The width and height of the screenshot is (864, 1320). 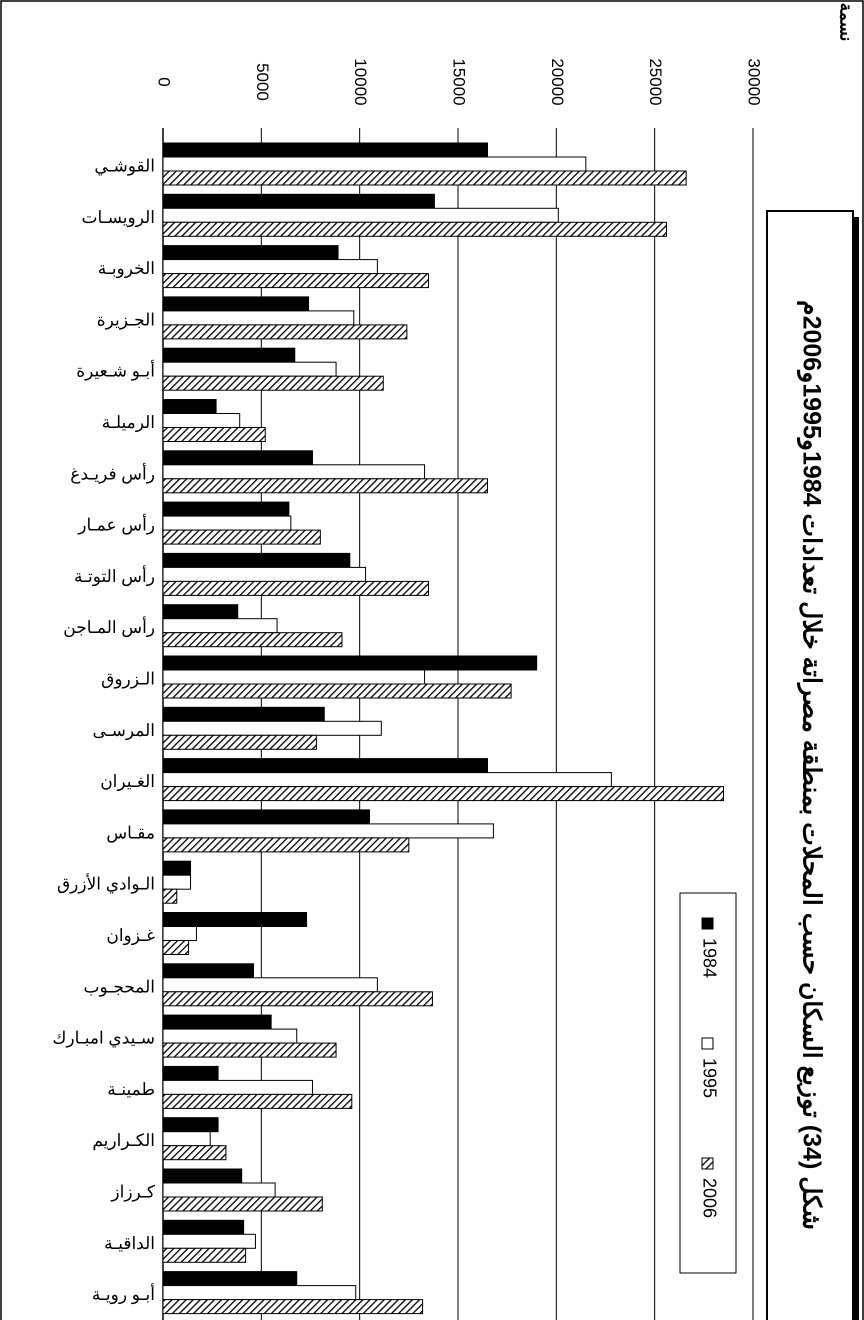 What do you see at coordinates (128, 679) in the screenshot?
I see `y-tick-label: الـزروق` at bounding box center [128, 679].